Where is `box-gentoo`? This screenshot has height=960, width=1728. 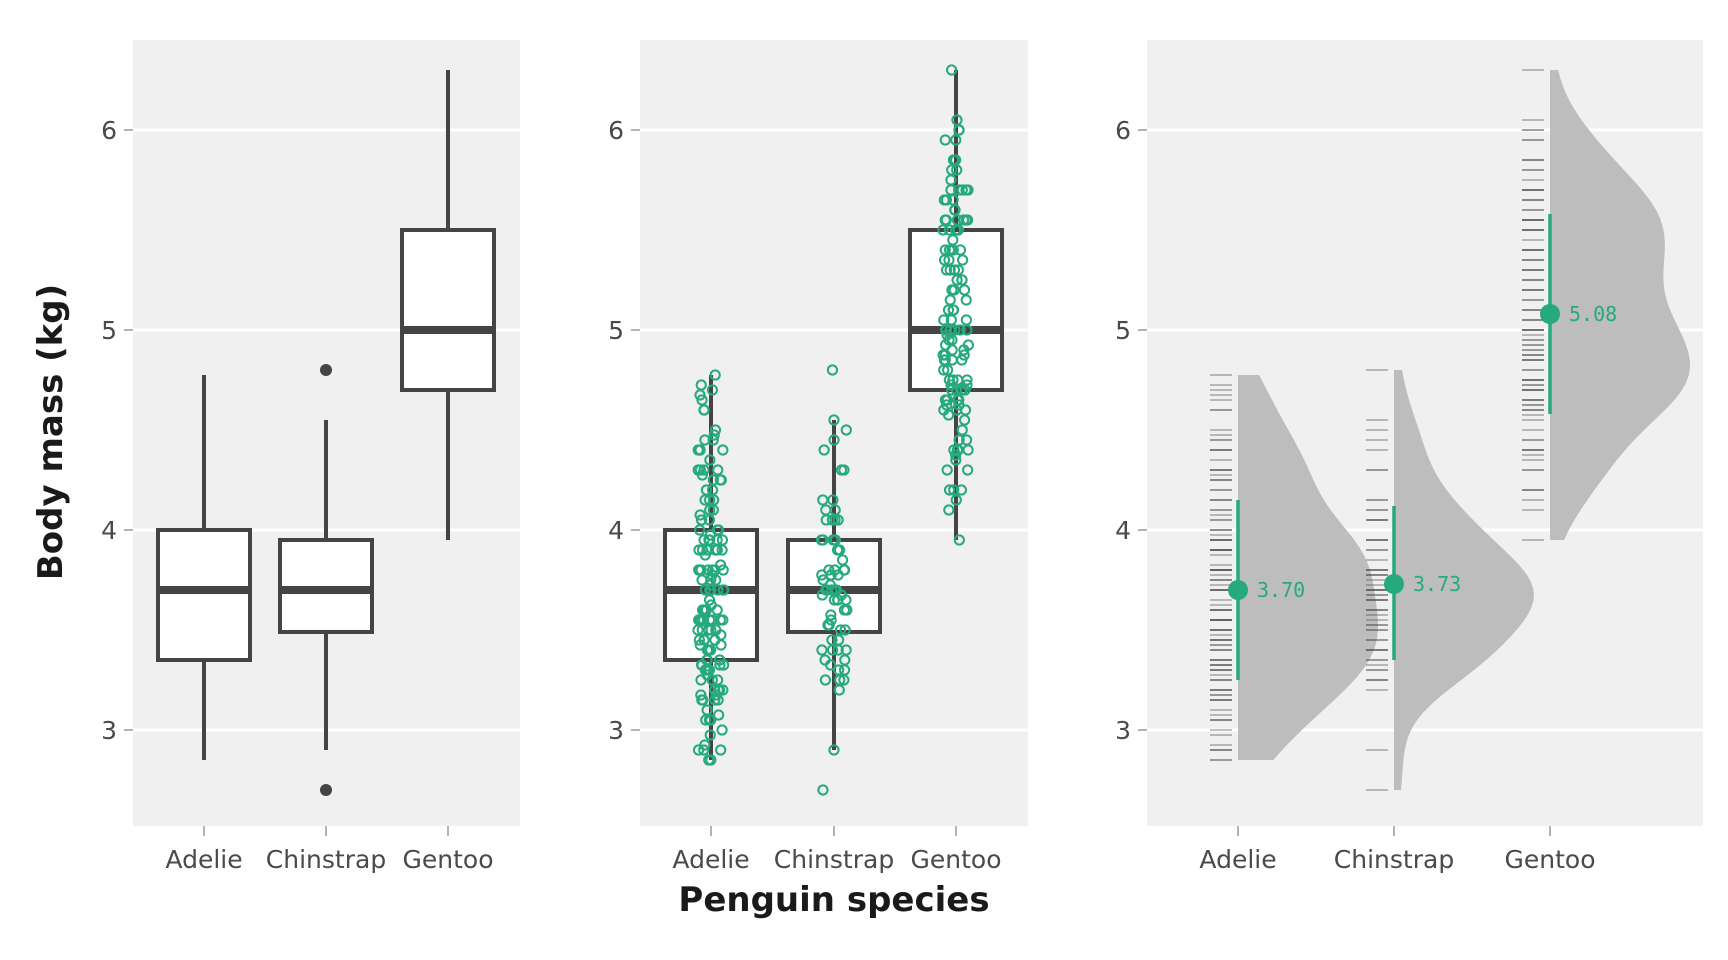 box-gentoo is located at coordinates (448, 305).